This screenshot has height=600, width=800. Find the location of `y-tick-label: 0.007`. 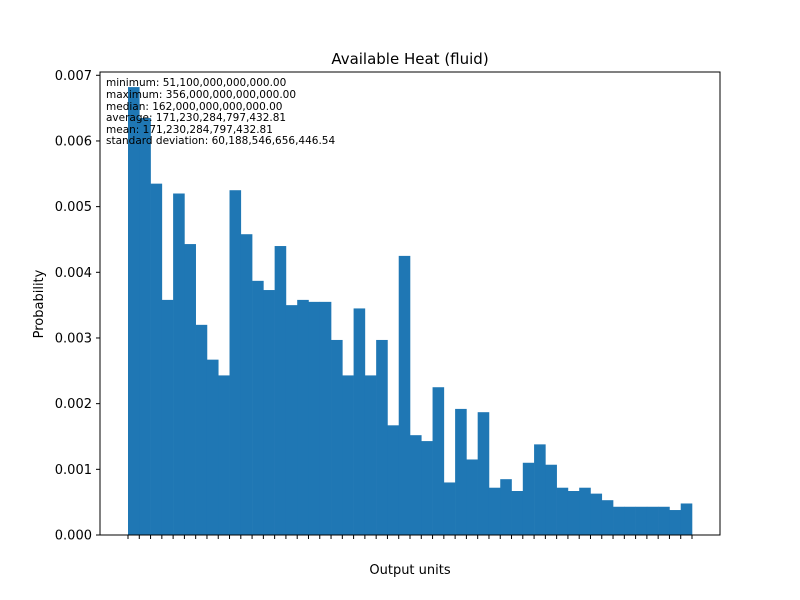

y-tick-label: 0.007 is located at coordinates (73, 76).